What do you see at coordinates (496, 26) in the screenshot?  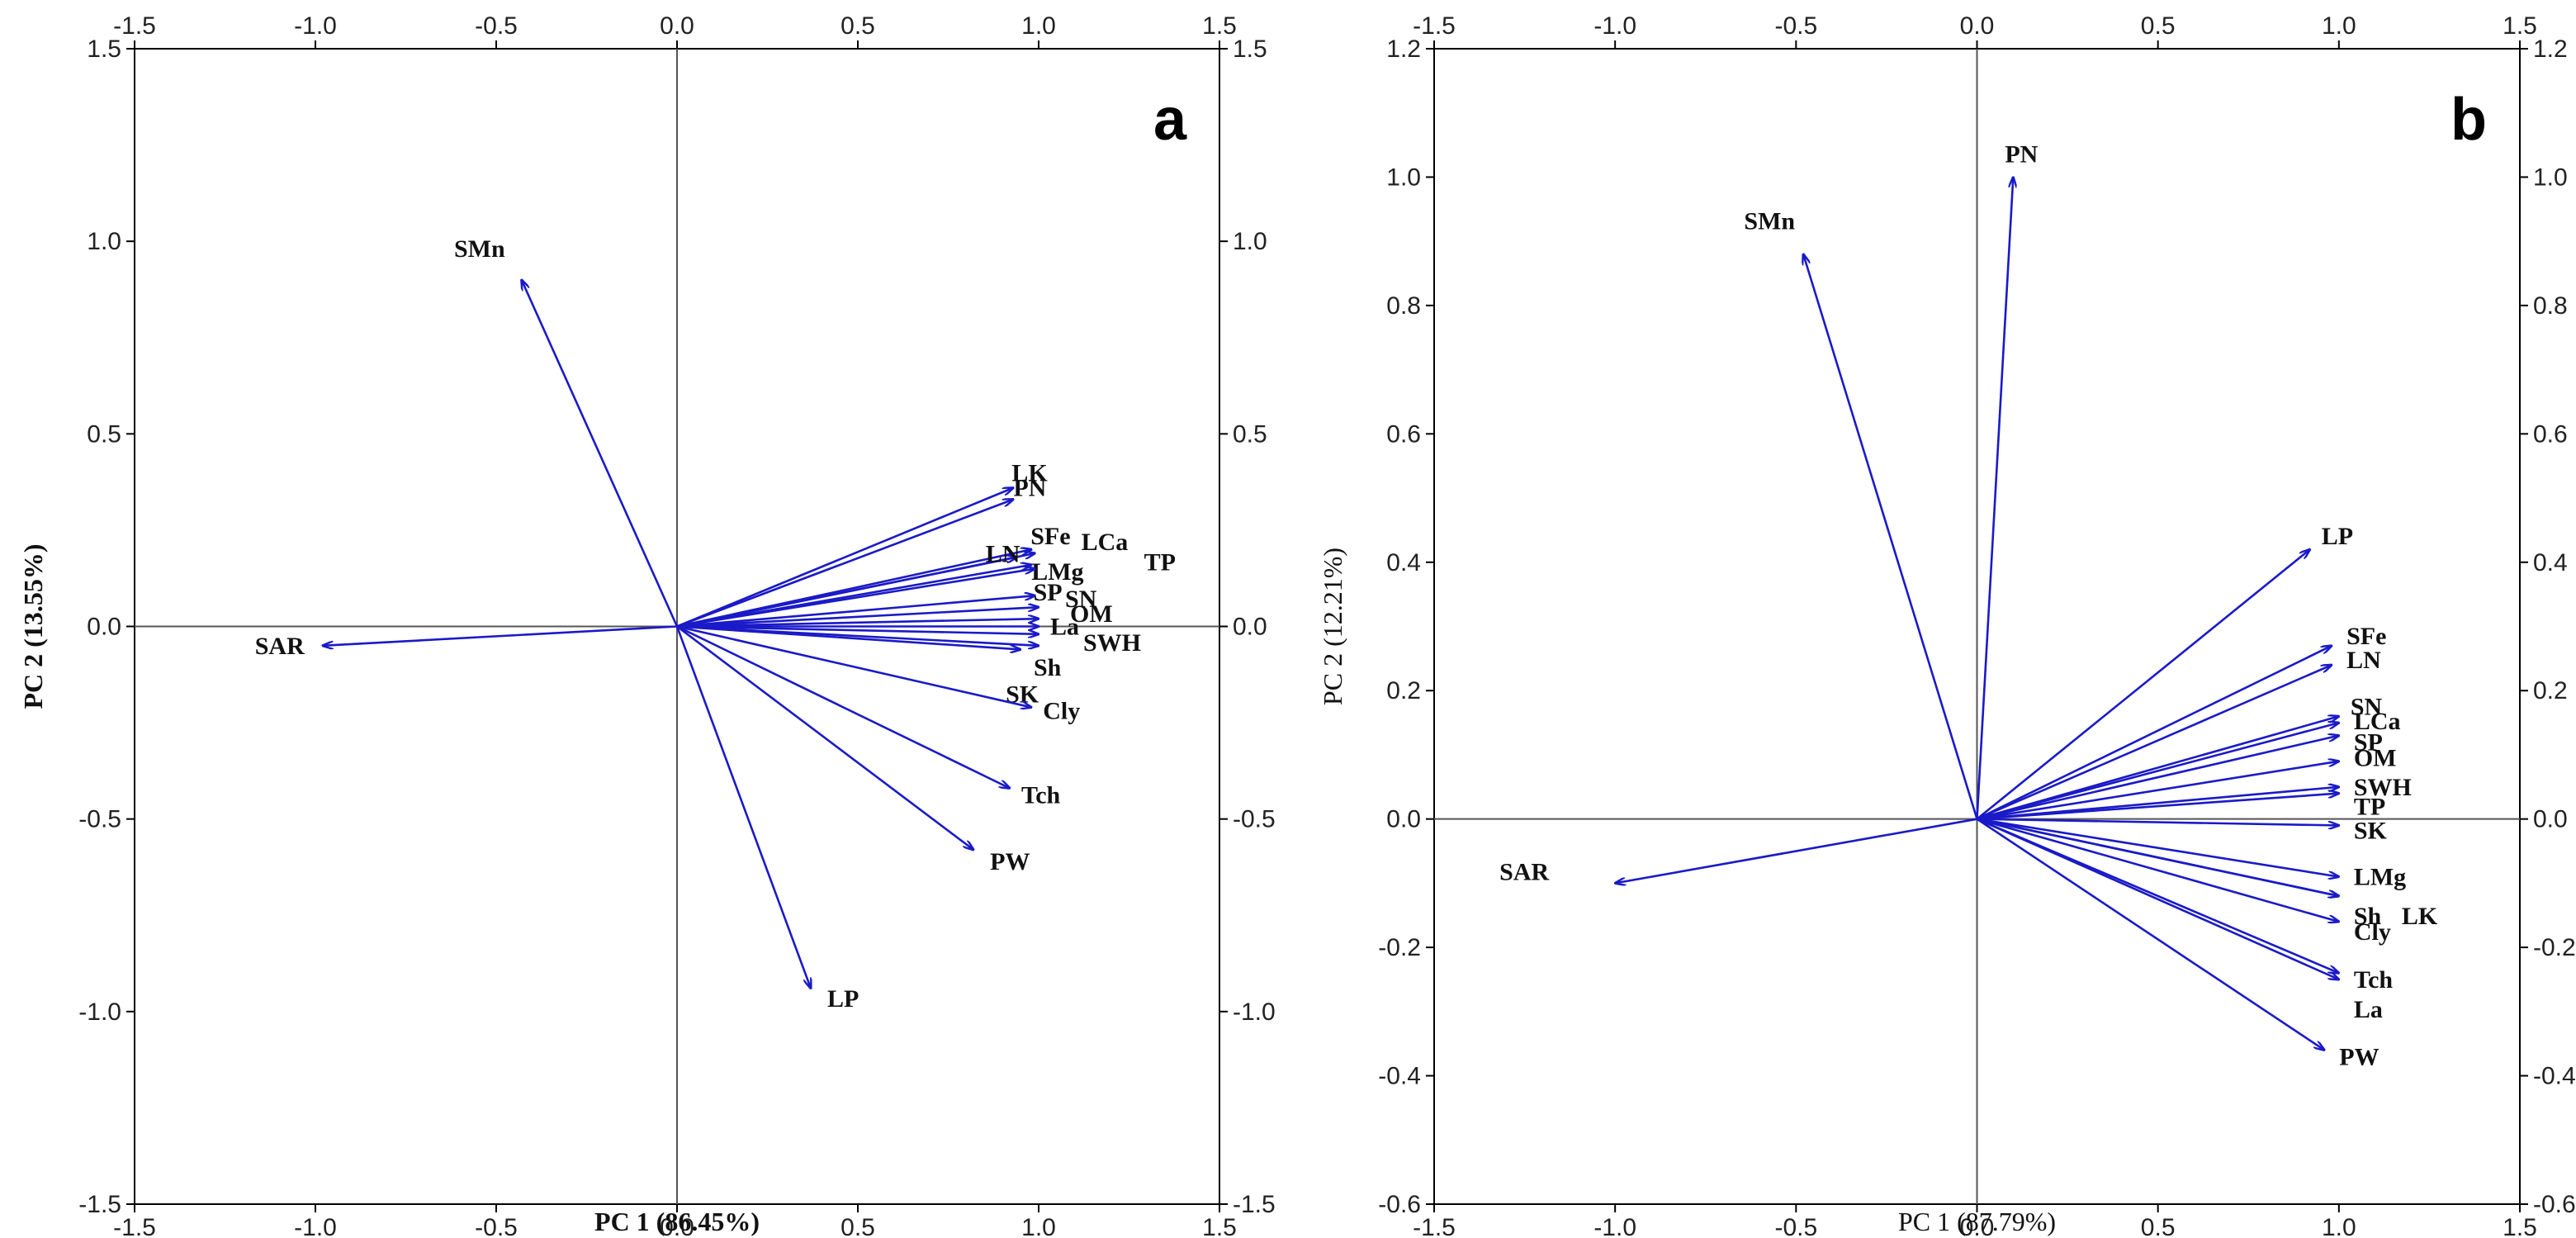 I see `x-tick-label-top: -0.5` at bounding box center [496, 26].